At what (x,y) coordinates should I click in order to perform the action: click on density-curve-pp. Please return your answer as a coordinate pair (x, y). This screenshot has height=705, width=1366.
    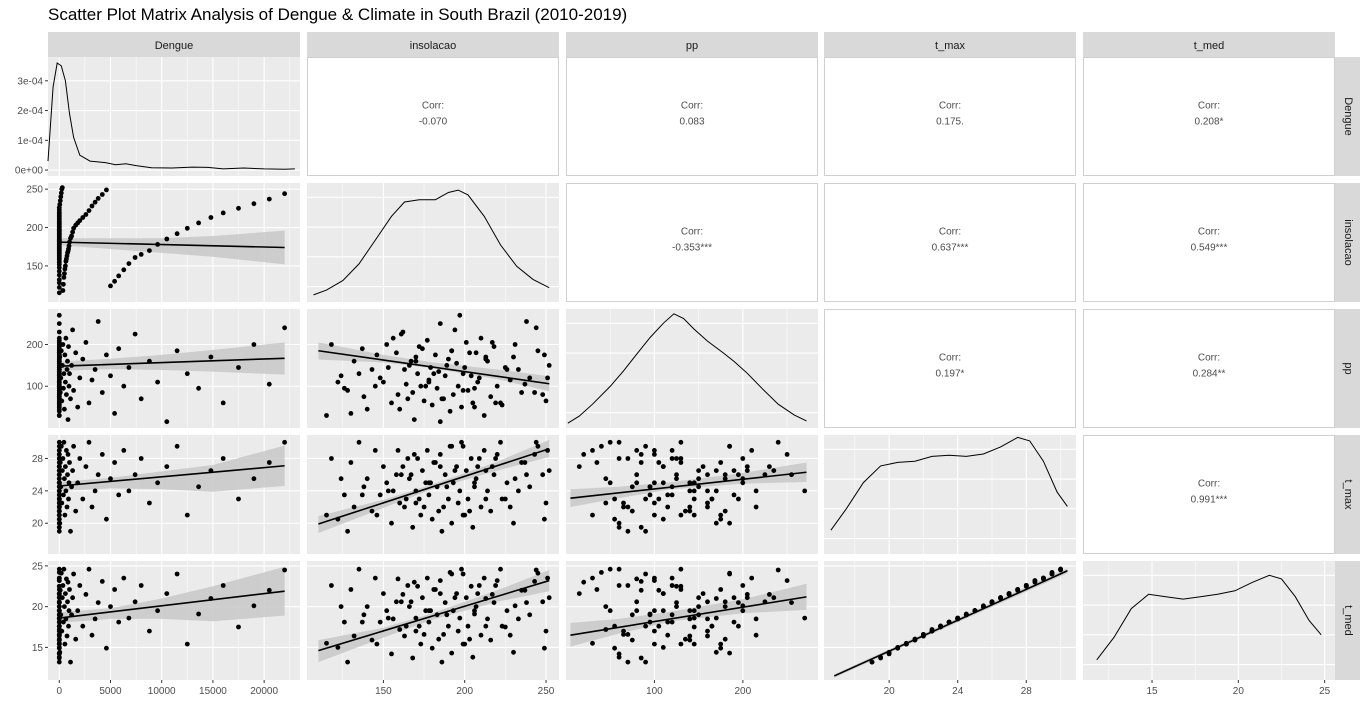
    Looking at the image, I should click on (687, 368).